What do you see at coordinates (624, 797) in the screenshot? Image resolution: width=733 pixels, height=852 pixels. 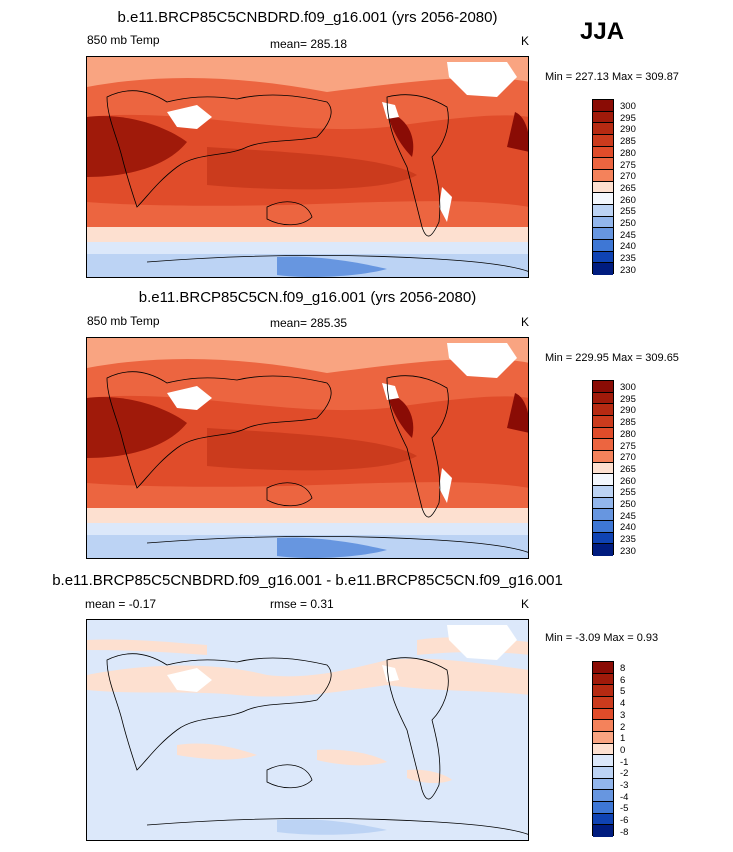 I see `colorbar-tick-label: -4` at bounding box center [624, 797].